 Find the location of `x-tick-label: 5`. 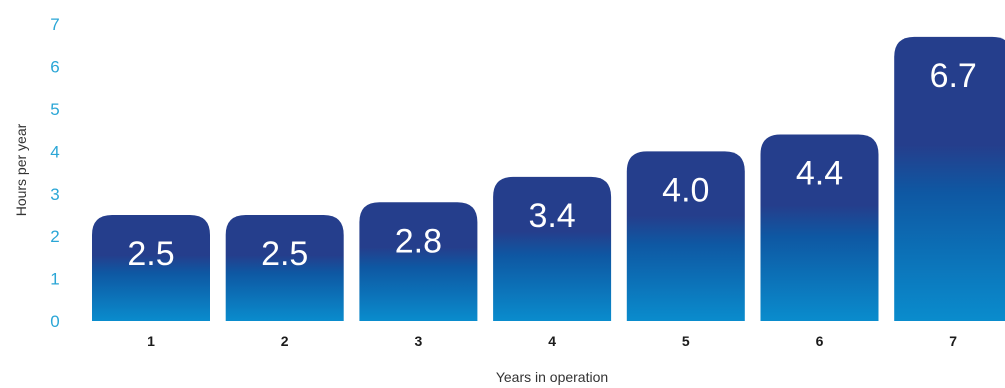

x-tick-label: 5 is located at coordinates (686, 341).